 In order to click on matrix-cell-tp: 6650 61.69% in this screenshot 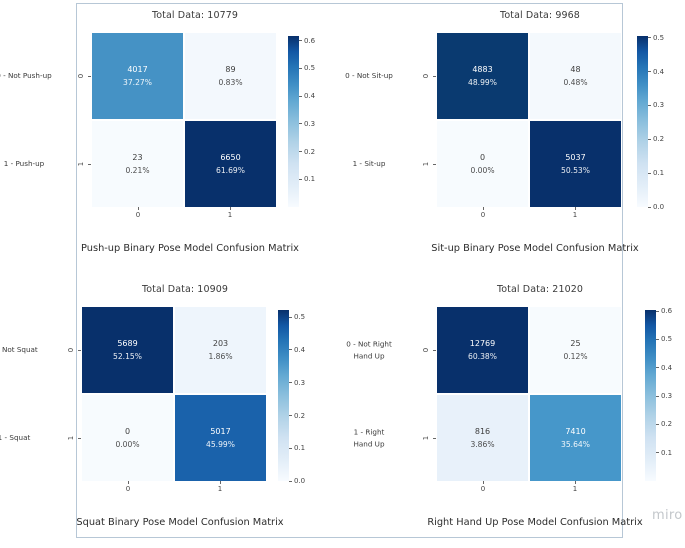, I will do `click(230, 164)`.